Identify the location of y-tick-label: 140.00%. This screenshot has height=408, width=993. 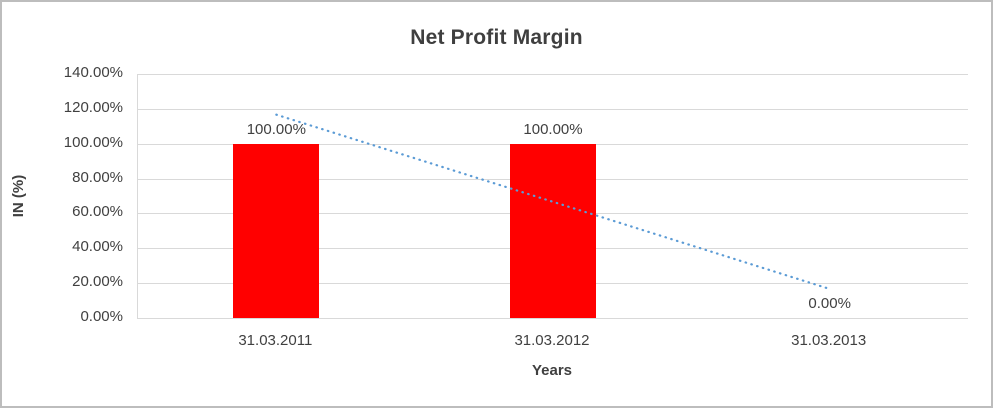
(93, 72).